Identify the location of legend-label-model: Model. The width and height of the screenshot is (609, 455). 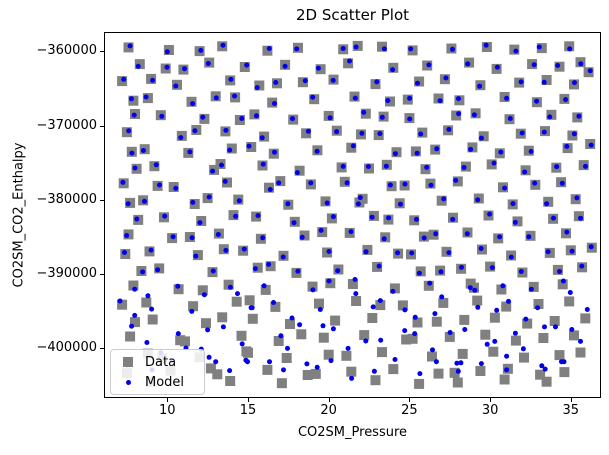
(165, 382).